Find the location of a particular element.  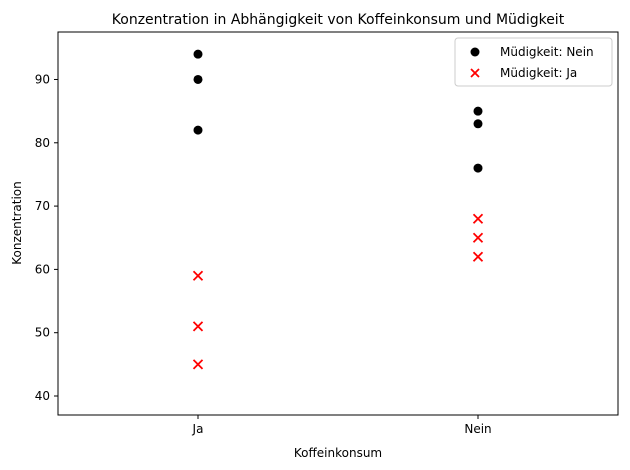

y-axis-label: Konzentration is located at coordinates (17, 222).